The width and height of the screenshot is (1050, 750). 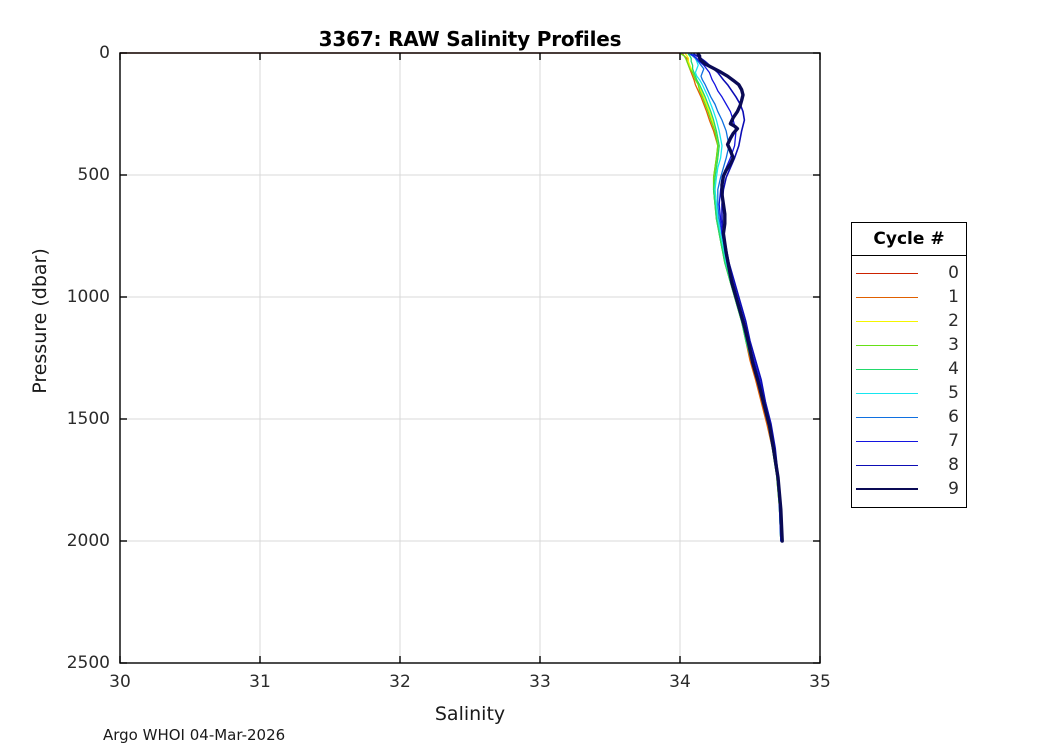 I want to click on y-tick-0: 0, so click(x=104, y=53).